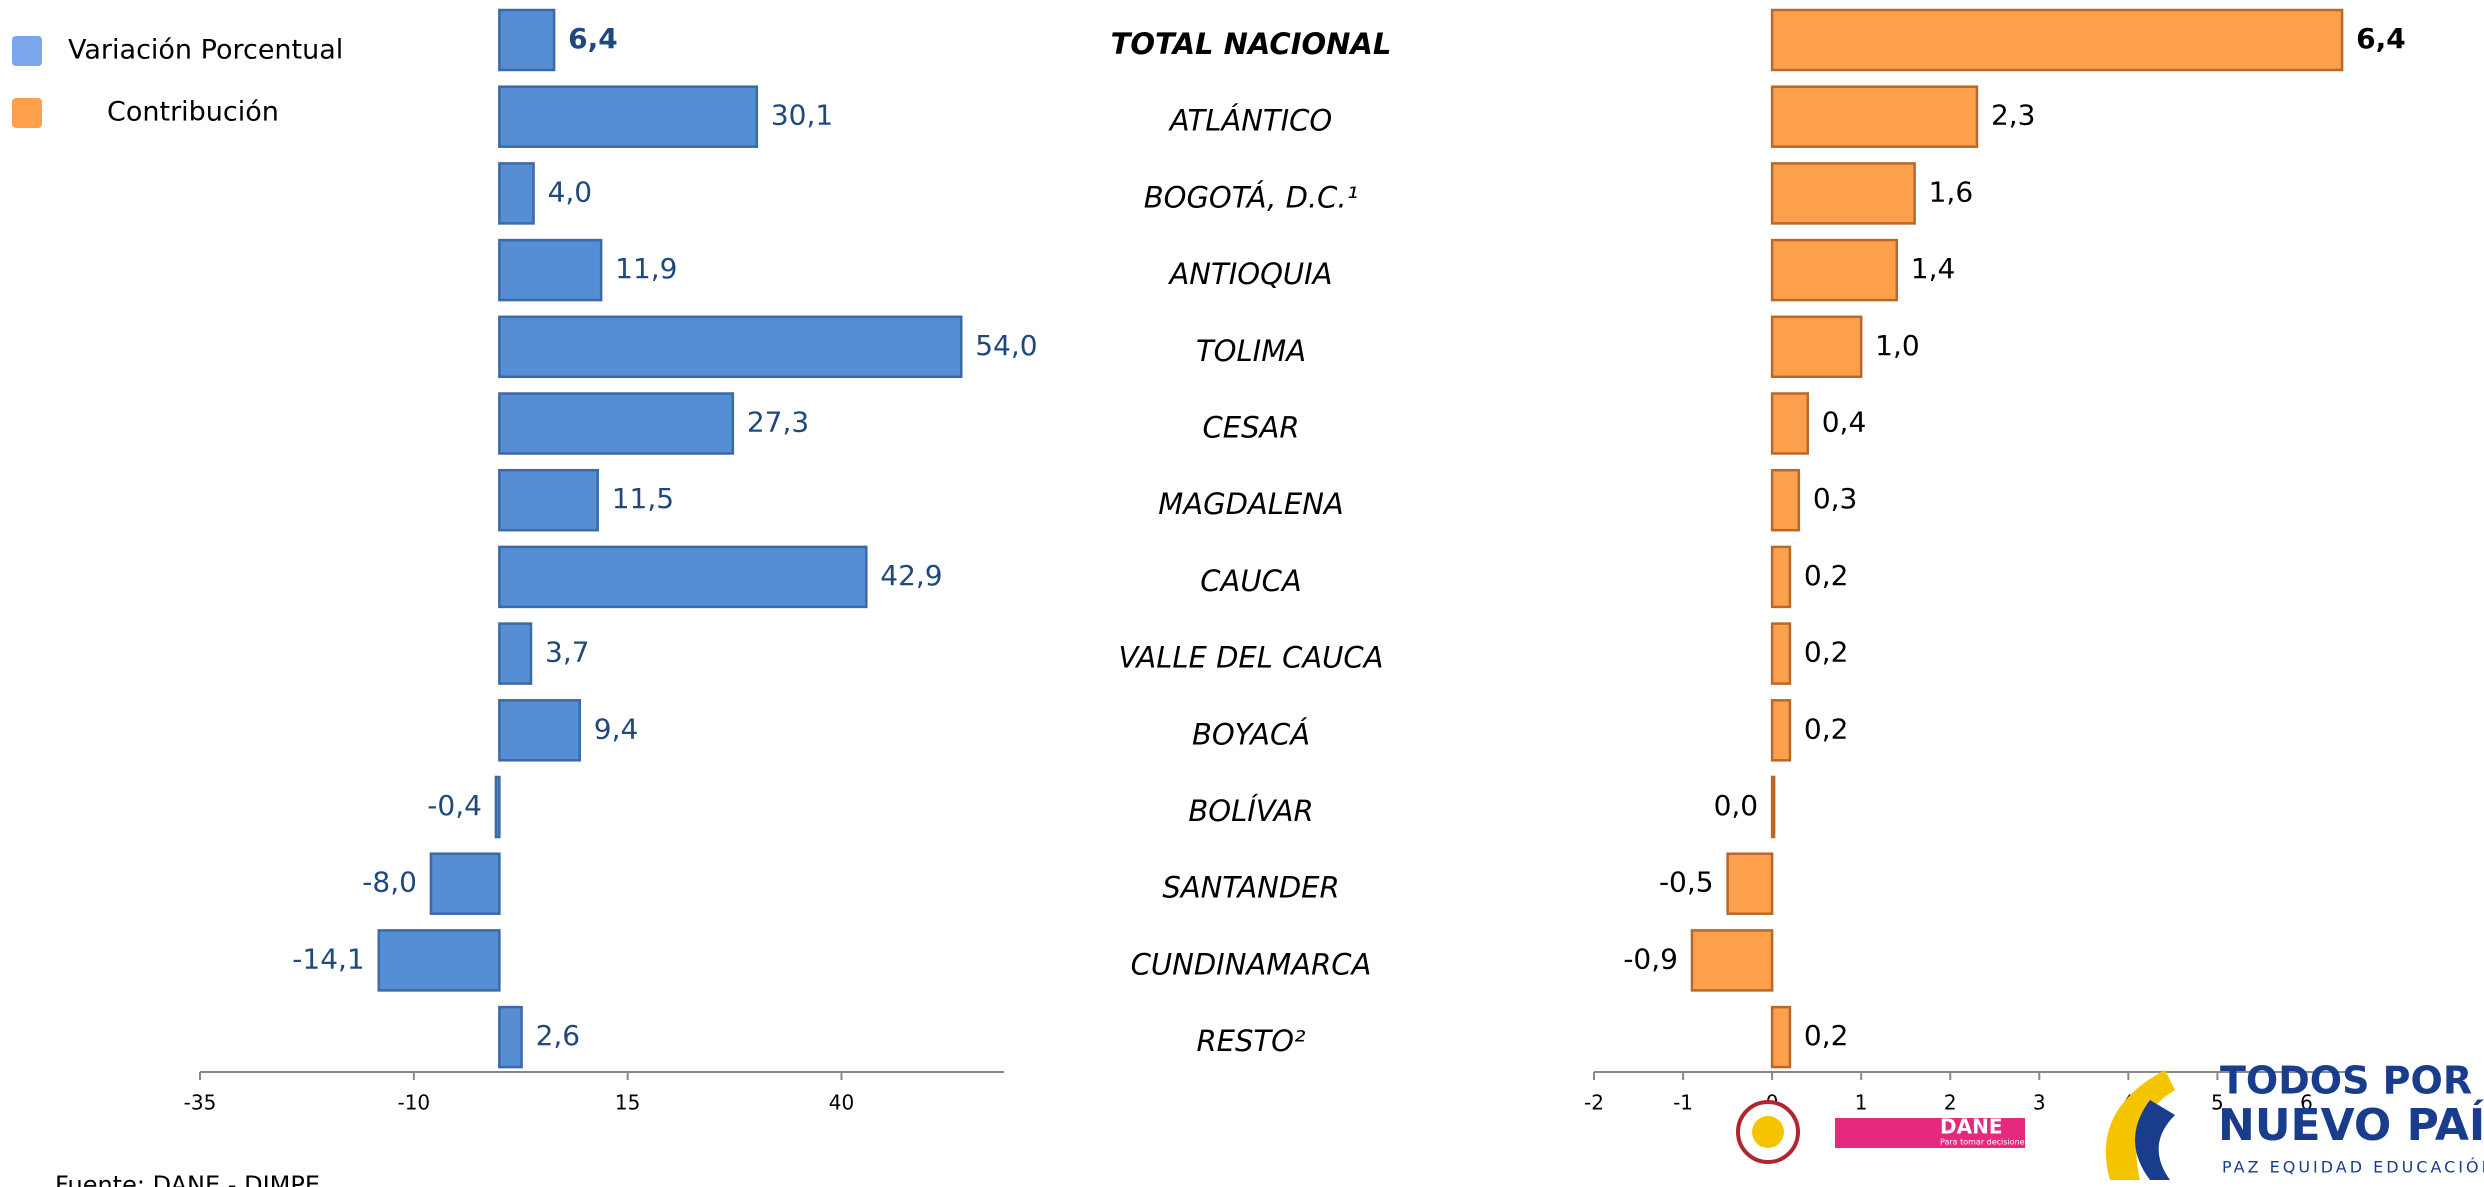 This screenshot has width=2484, height=1187. What do you see at coordinates (2352, 1081) in the screenshot?
I see `slogan: TODOS POR UN` at bounding box center [2352, 1081].